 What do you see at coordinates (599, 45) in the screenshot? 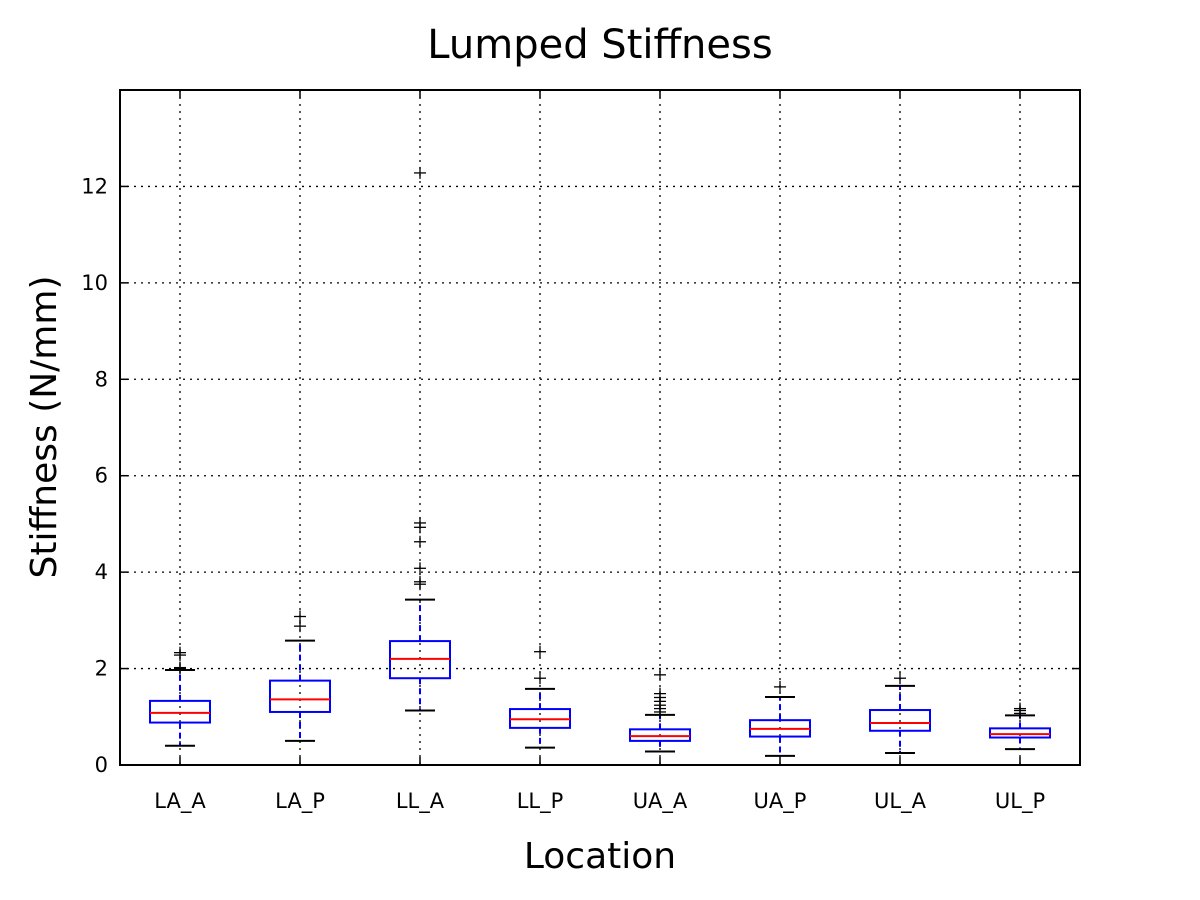
I see `chart-title: Lumped Stiffness` at bounding box center [599, 45].